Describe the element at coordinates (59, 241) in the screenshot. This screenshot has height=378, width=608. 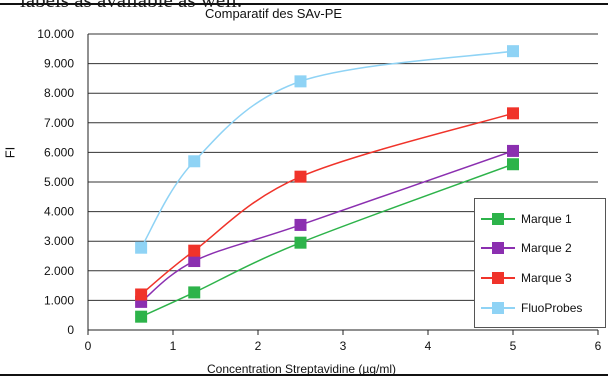
I see `y-tick-label: 3.000` at that location.